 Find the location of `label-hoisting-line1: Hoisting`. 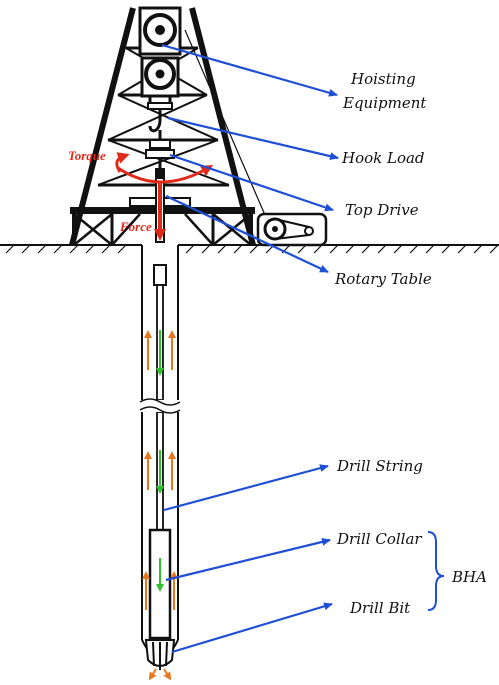

label-hoisting-line1: Hoisting is located at coordinates (383, 79).